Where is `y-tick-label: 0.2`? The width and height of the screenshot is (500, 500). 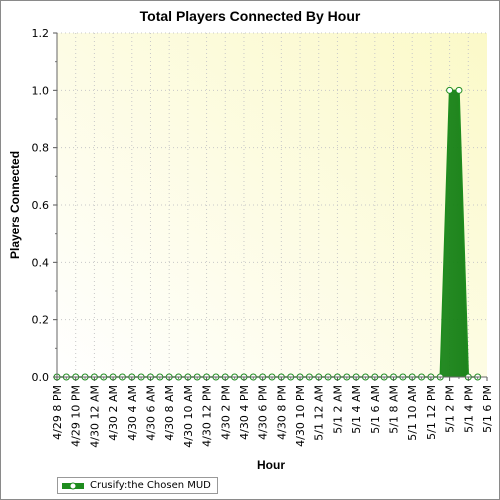
y-tick-label: 0.2 is located at coordinates (41, 320).